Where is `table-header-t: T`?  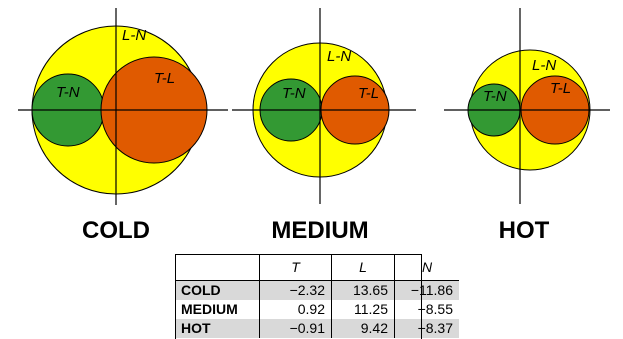
table-header-t: T is located at coordinates (295, 267).